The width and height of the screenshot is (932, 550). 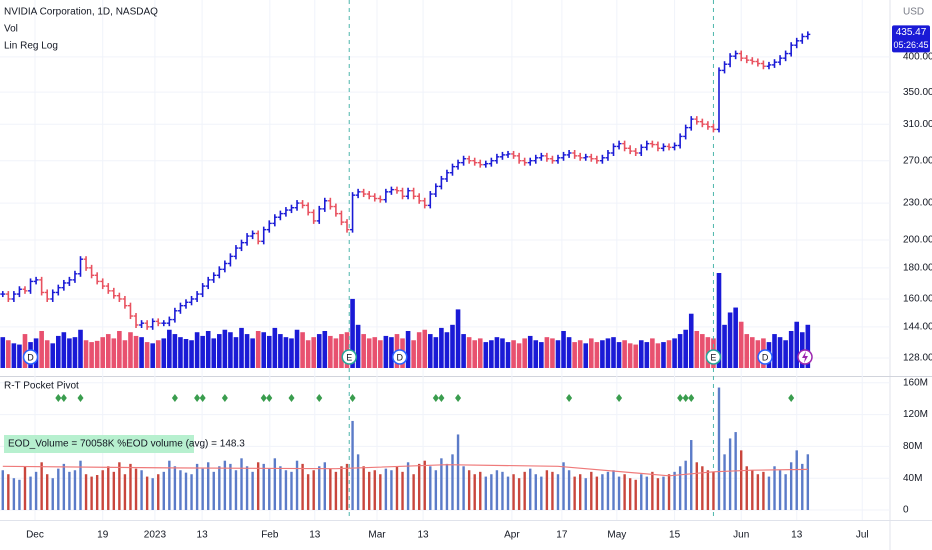 I want to click on y-tick-label: 144.00, so click(x=917, y=326).